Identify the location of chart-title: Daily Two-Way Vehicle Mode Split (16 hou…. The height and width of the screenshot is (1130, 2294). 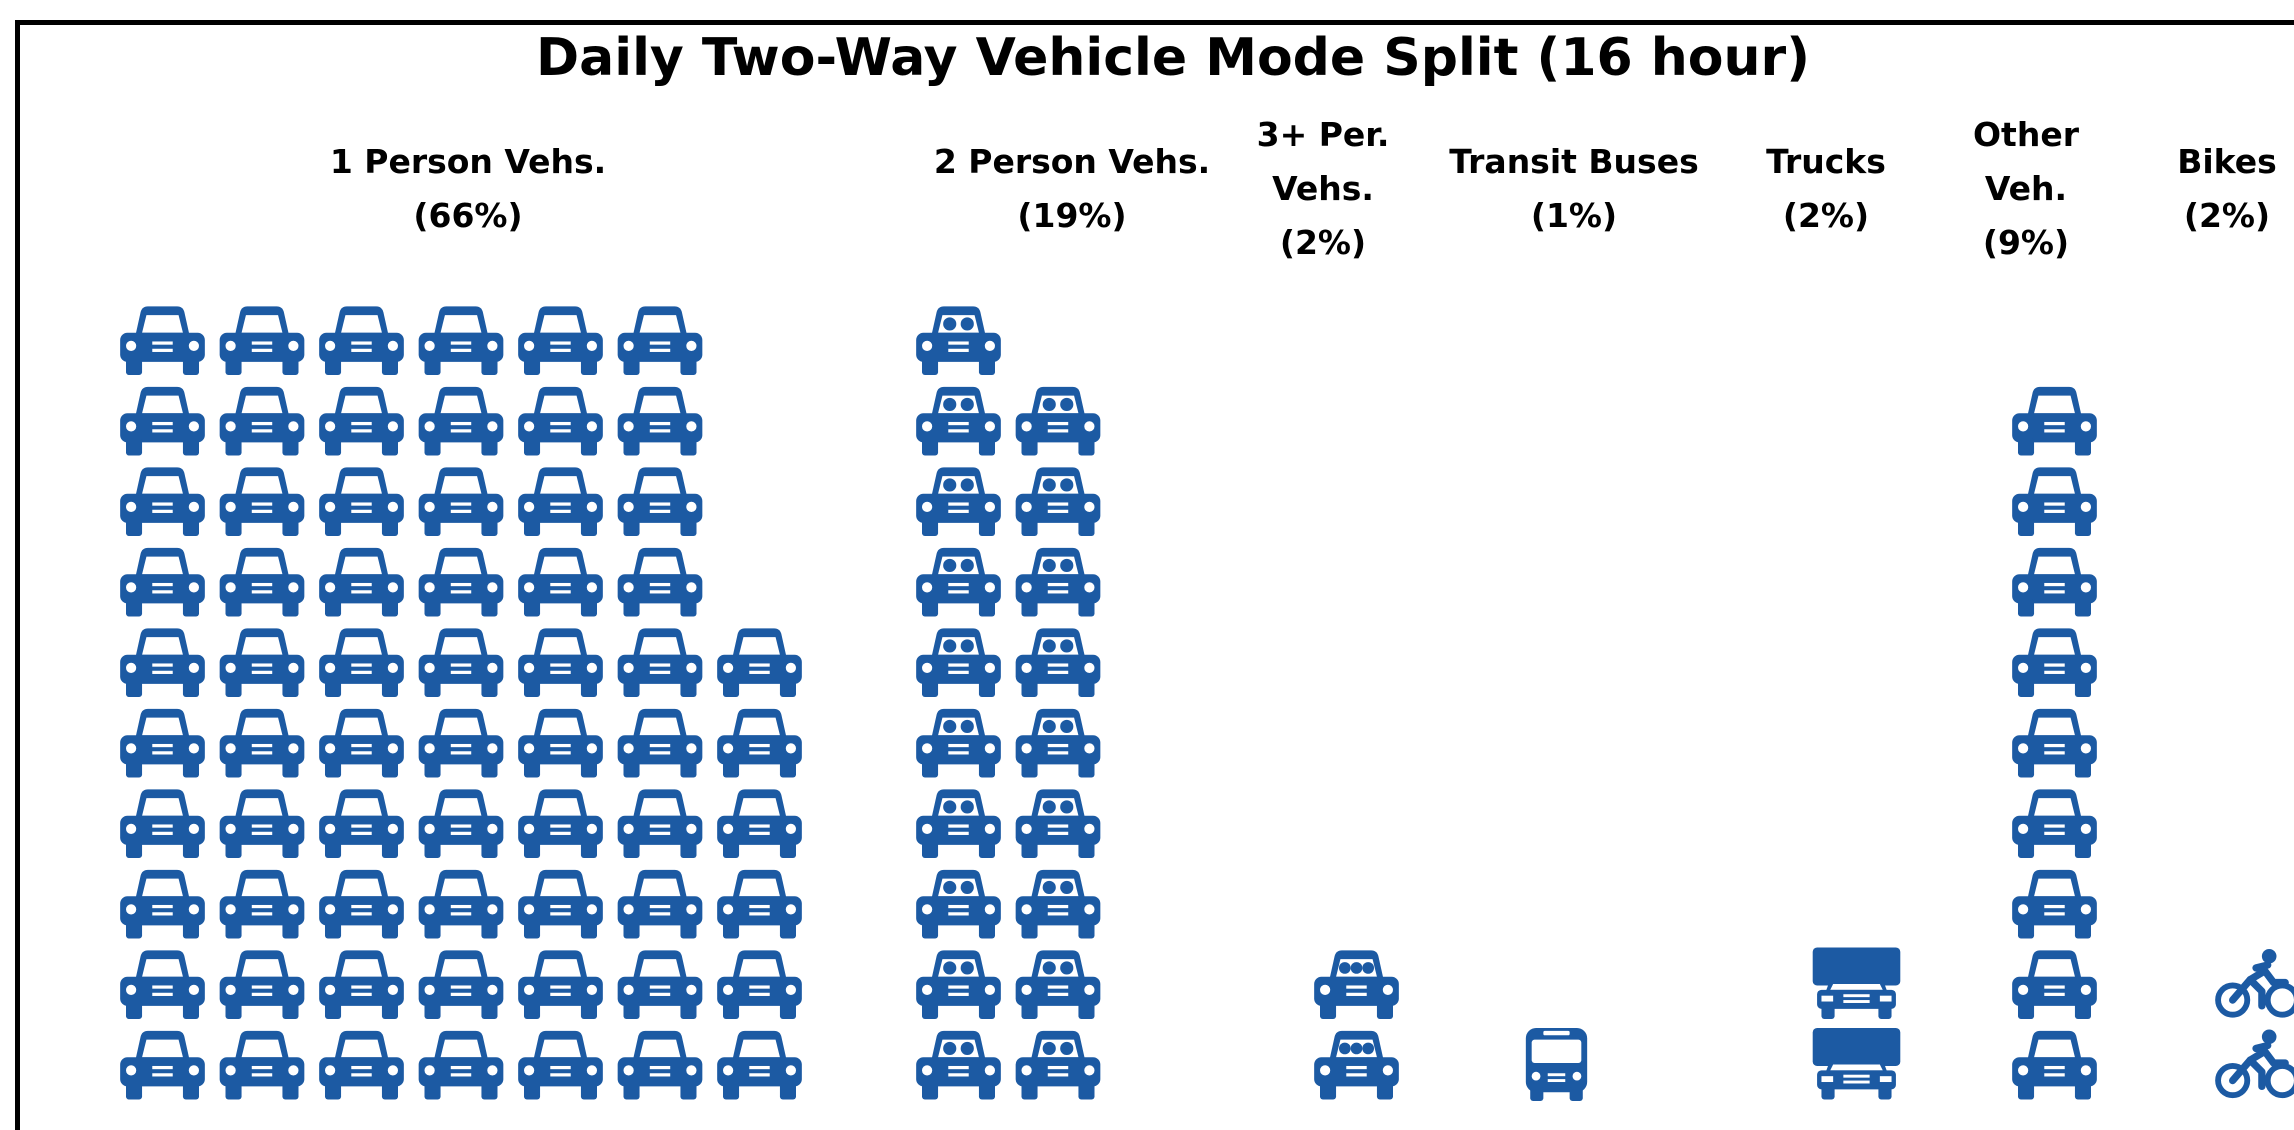
(1173, 58).